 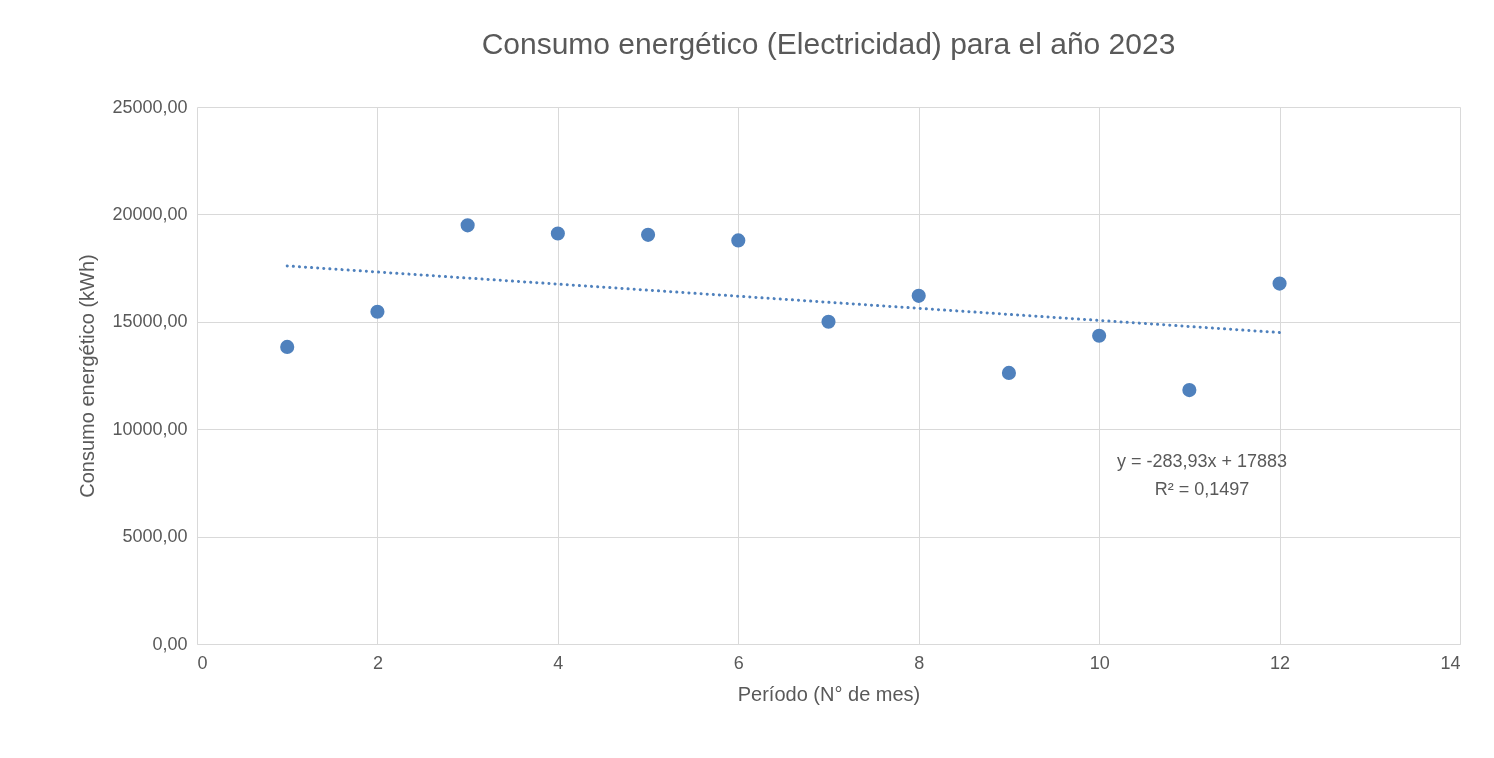 What do you see at coordinates (1280, 662) in the screenshot?
I see `x-tick-label: 12` at bounding box center [1280, 662].